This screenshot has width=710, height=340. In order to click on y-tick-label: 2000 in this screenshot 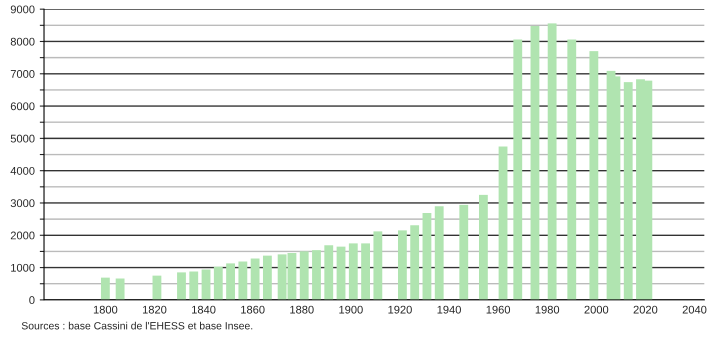, I will do `click(22, 236)`.